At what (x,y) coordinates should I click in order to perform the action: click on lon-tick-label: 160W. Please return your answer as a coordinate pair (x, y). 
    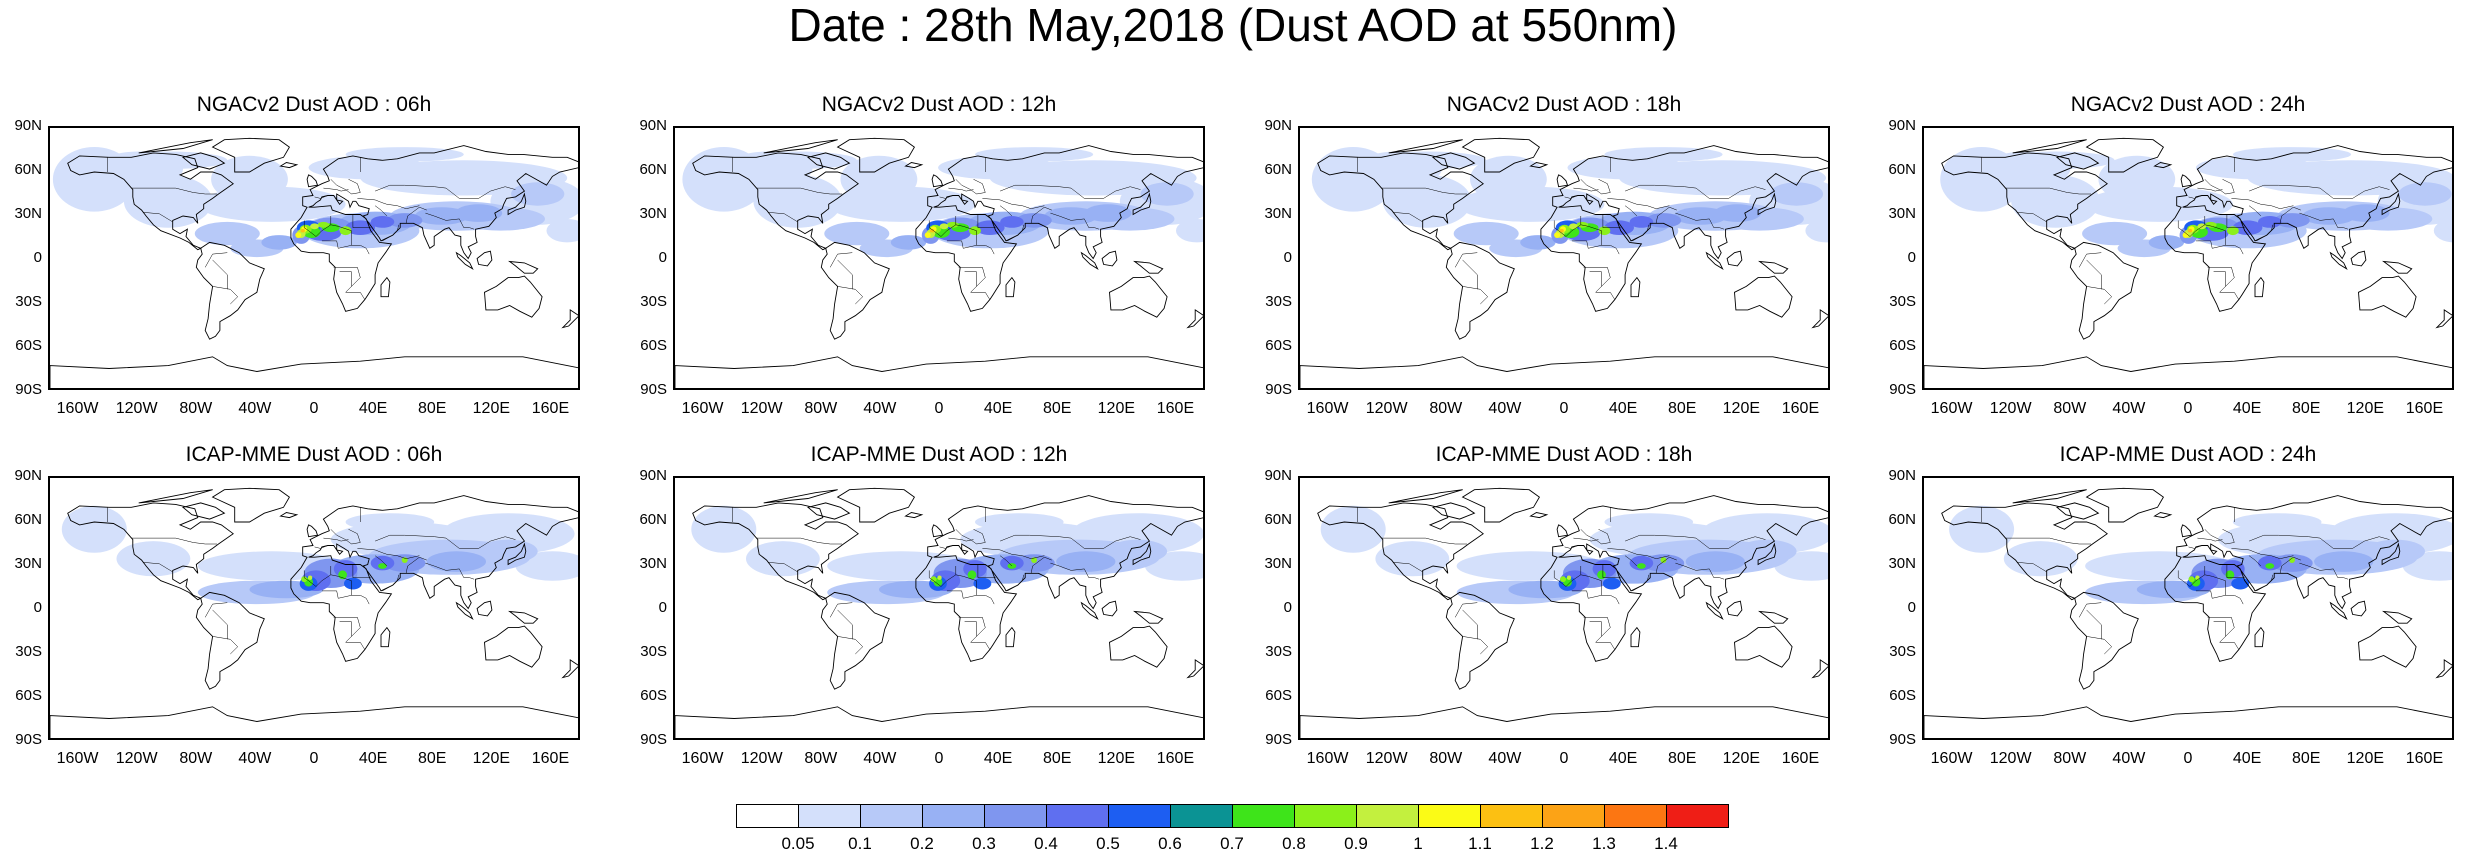
    Looking at the image, I should click on (1327, 408).